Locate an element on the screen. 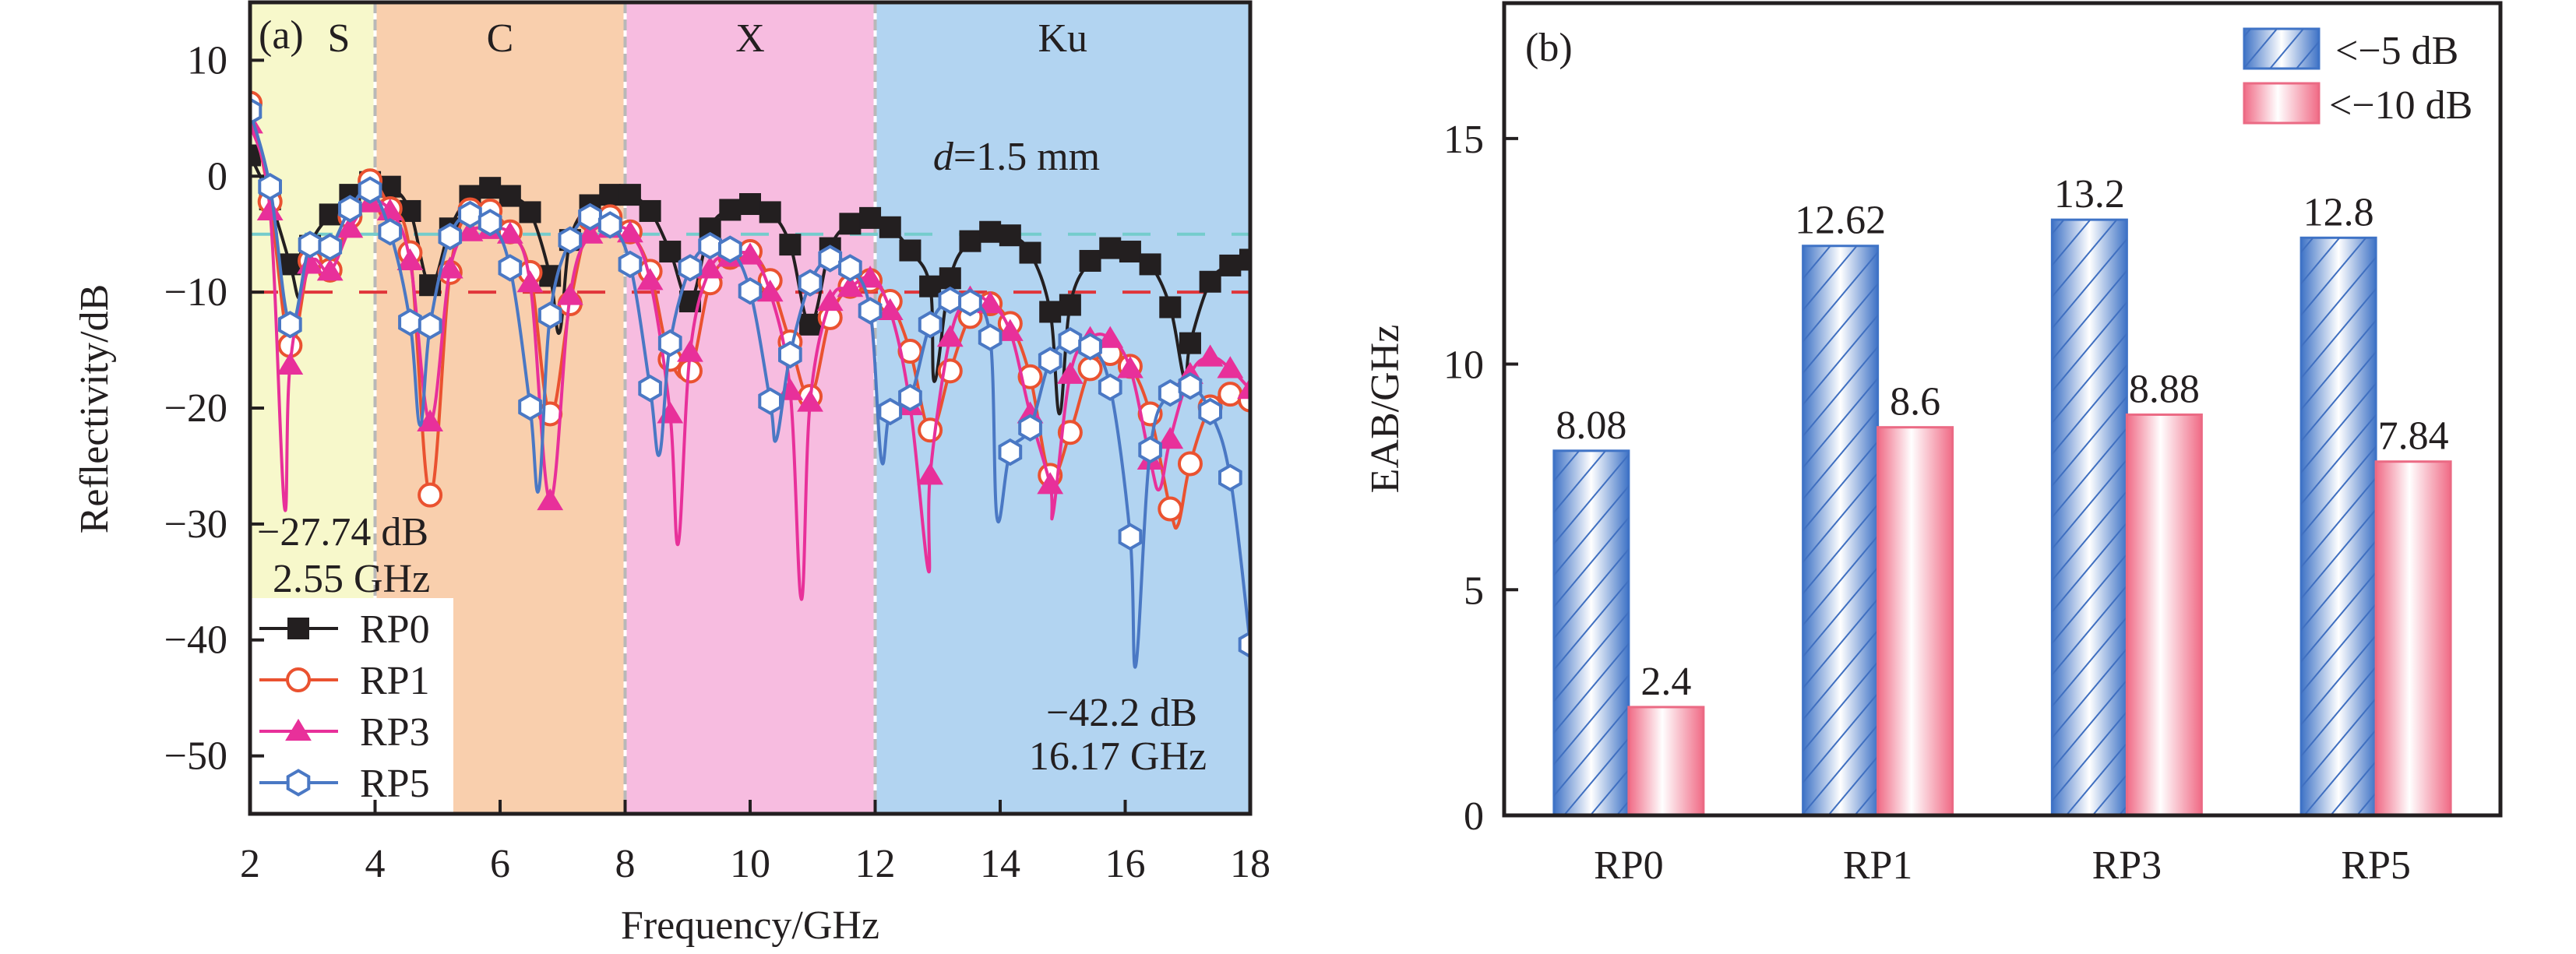  legend-label-rp5: RP5 is located at coordinates (395, 784).